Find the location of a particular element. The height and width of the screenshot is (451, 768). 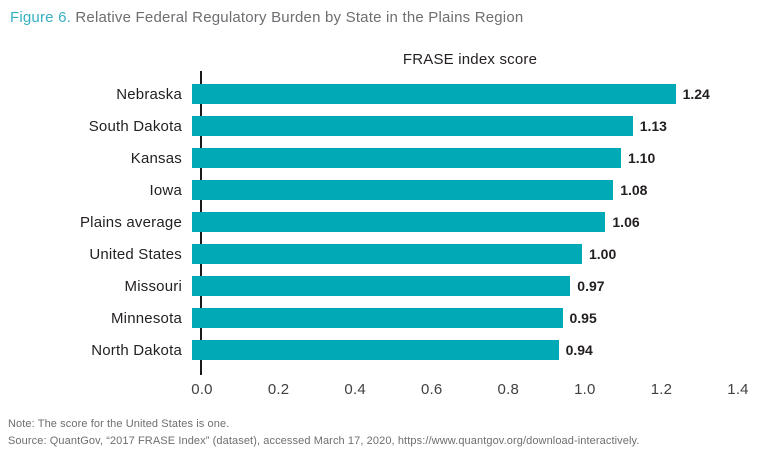

category-label: South Dakota is located at coordinates (135, 126).